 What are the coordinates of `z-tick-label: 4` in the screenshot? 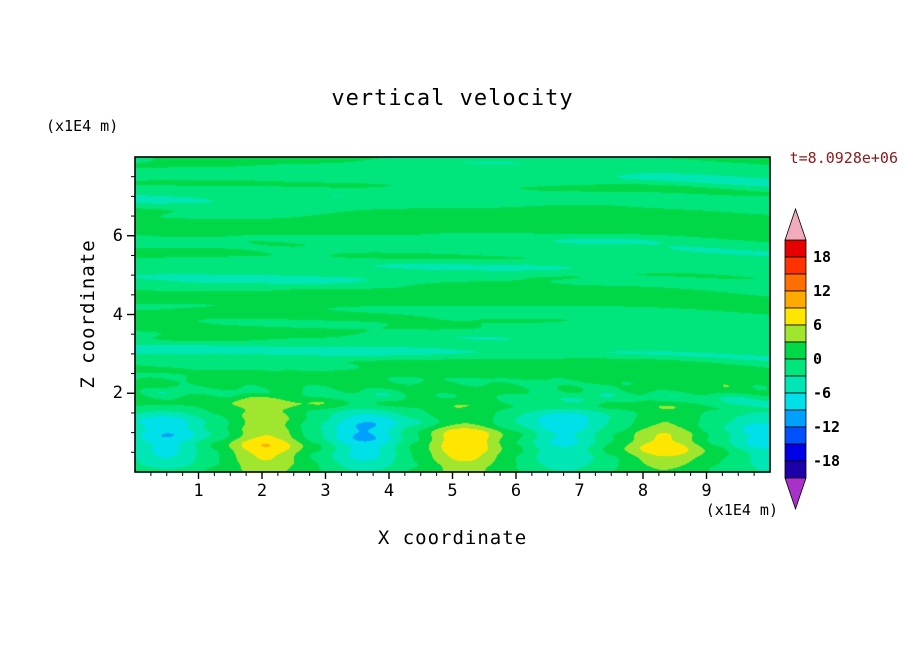 It's located at (117, 314).